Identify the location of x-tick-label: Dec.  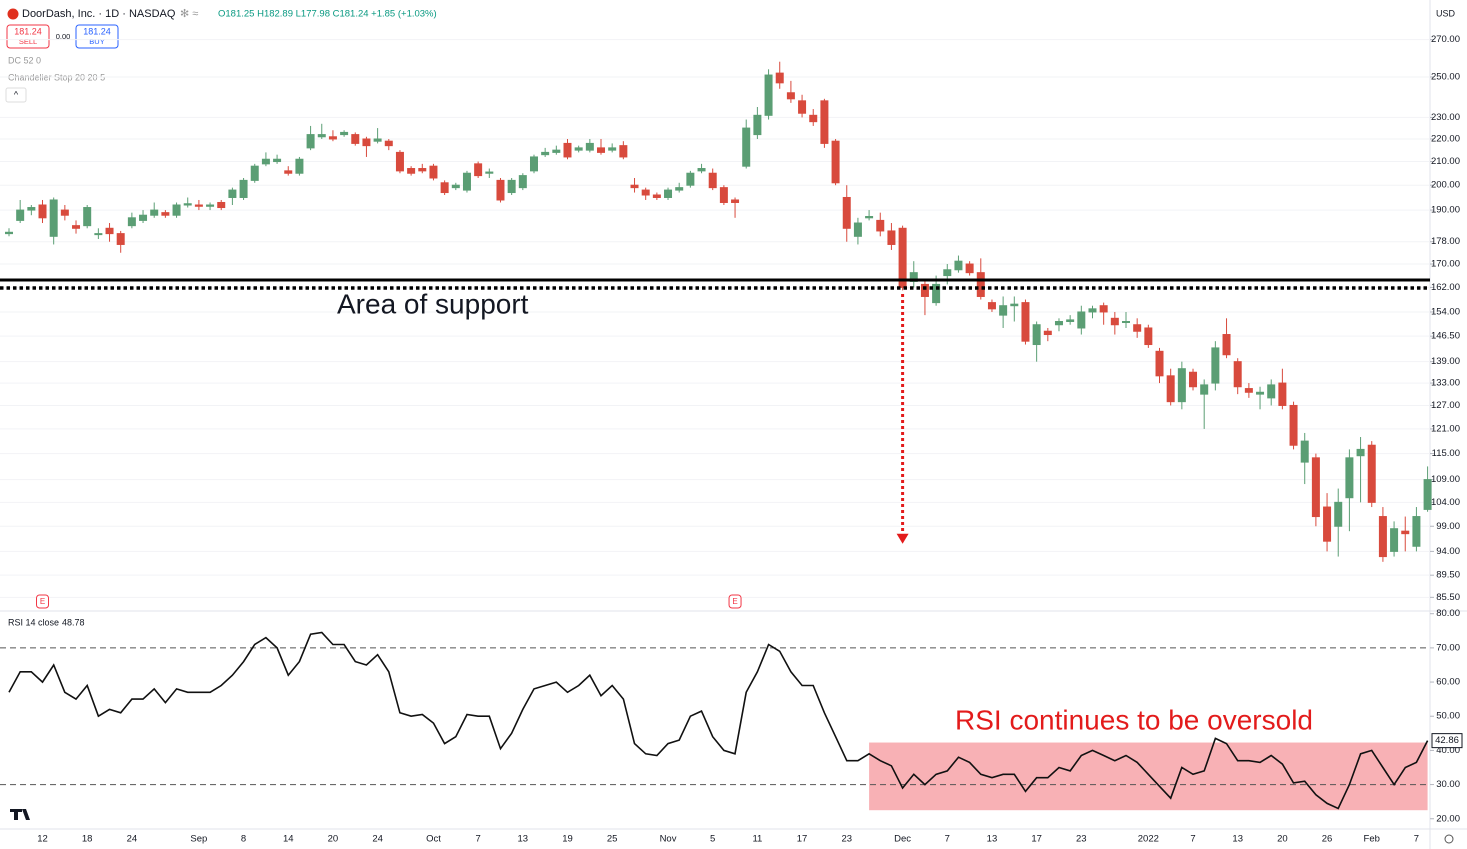
(902, 839).